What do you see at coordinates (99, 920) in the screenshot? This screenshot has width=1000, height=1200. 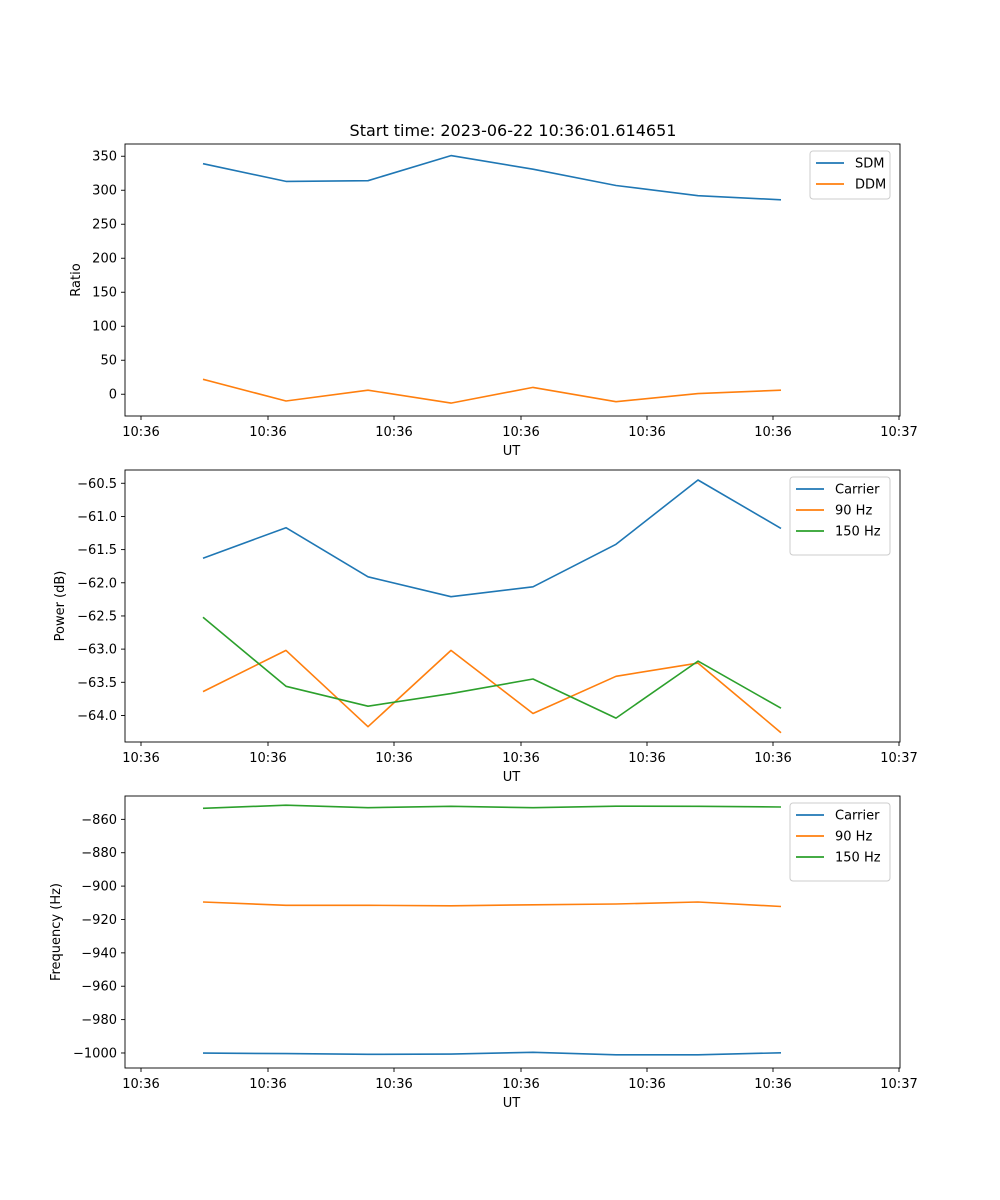 I see `y-tick-label: −920` at bounding box center [99, 920].